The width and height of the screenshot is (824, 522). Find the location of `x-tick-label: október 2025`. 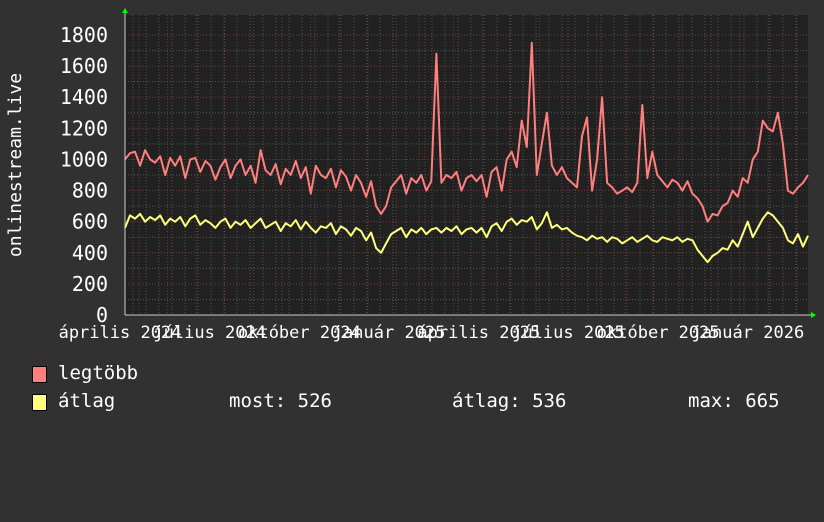

x-tick-label: október 2025 is located at coordinates (658, 333).